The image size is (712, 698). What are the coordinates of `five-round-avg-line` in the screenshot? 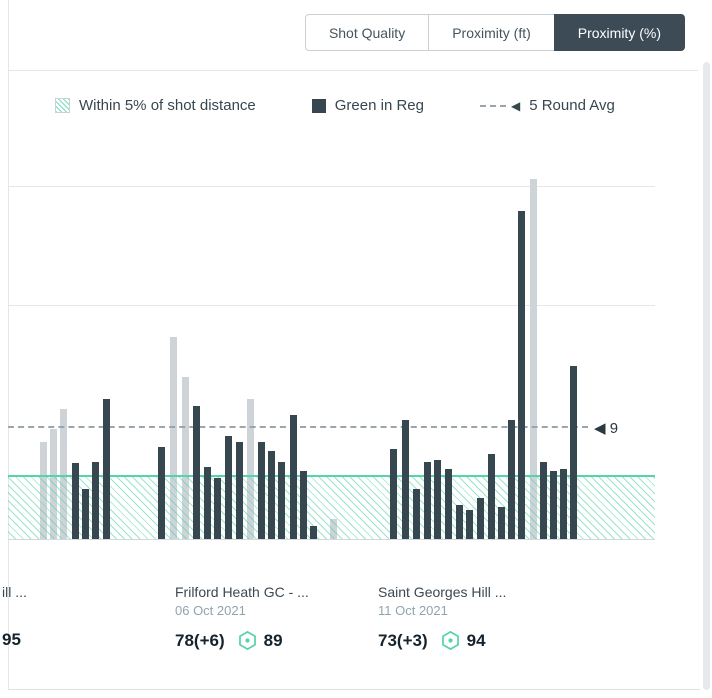 It's located at (298, 427).